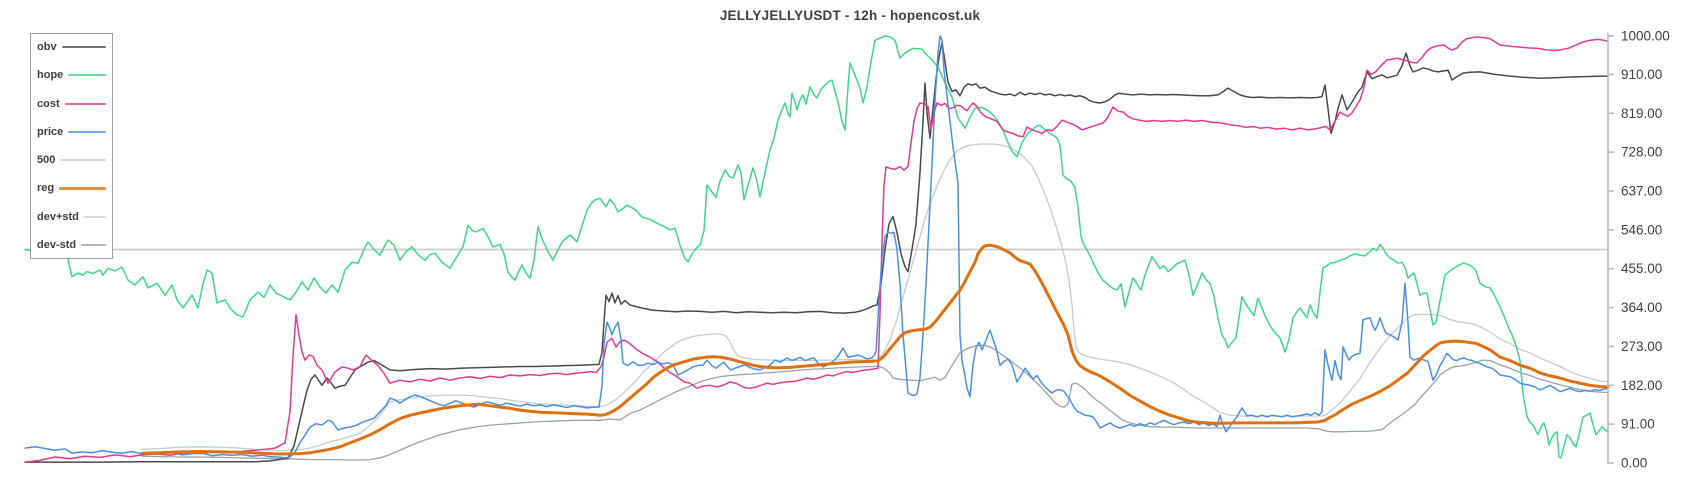  What do you see at coordinates (1641, 385) in the screenshot?
I see `y-axis-label: 182.00` at bounding box center [1641, 385].